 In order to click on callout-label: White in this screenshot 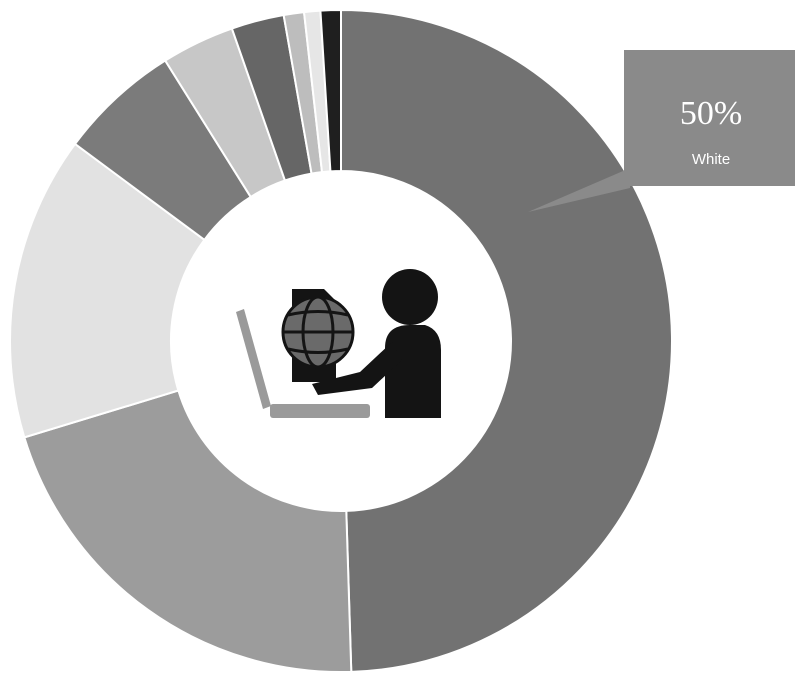, I will do `click(711, 159)`.